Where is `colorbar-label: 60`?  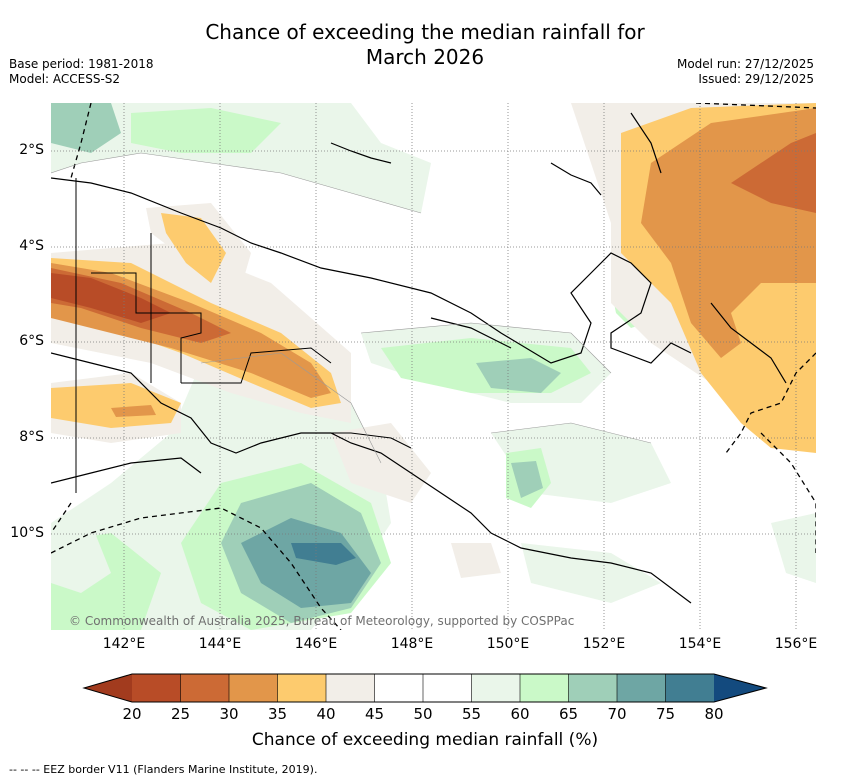 colorbar-label: 60 is located at coordinates (520, 714).